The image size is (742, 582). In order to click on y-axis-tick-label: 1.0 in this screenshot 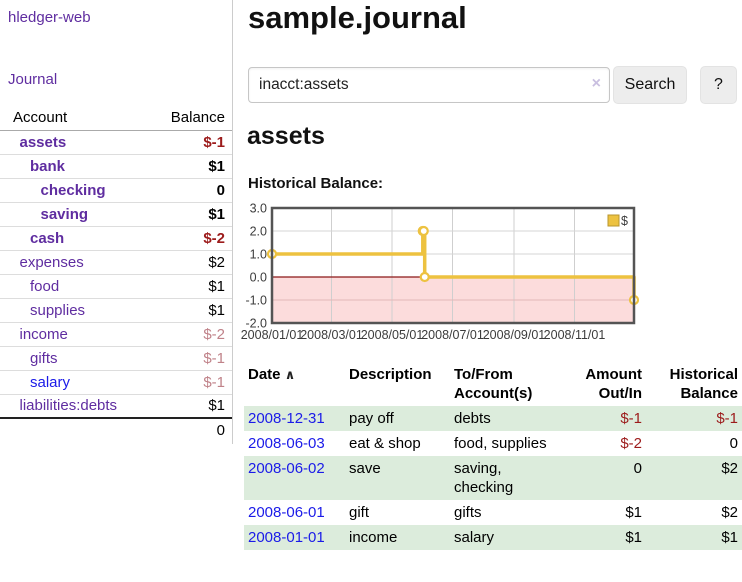, I will do `click(258, 255)`.